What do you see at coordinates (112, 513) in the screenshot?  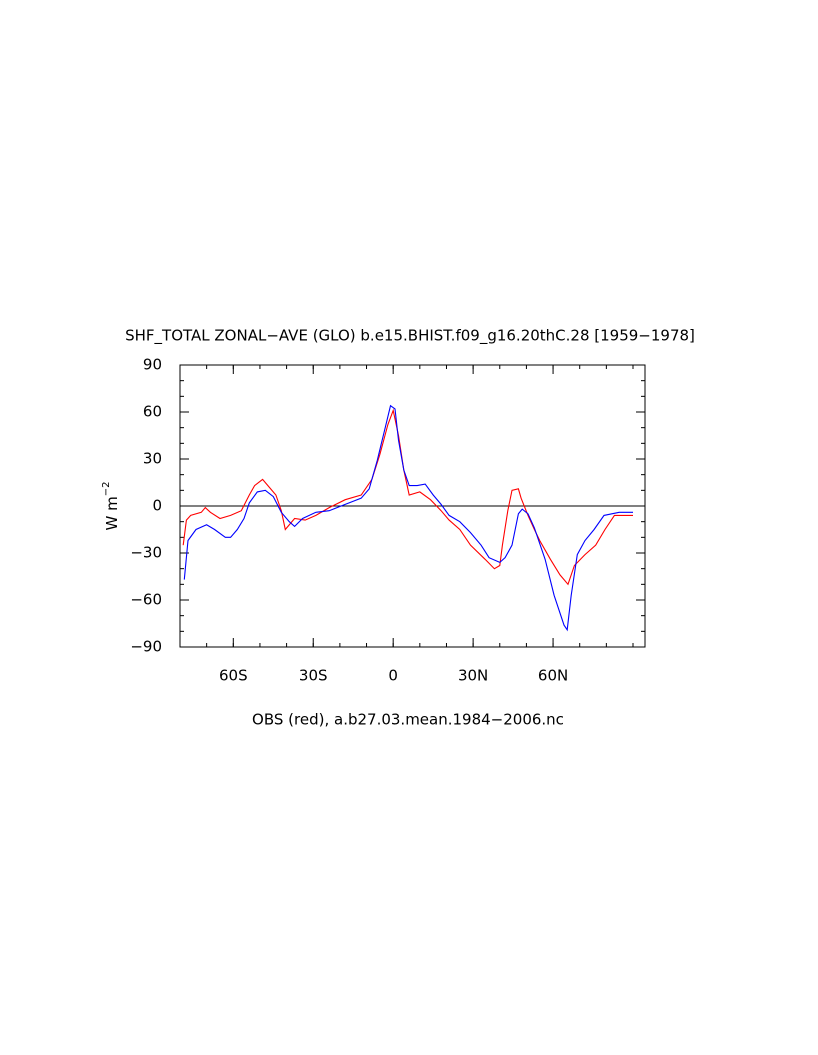 I see `y-axis-label-text: W m` at bounding box center [112, 513].